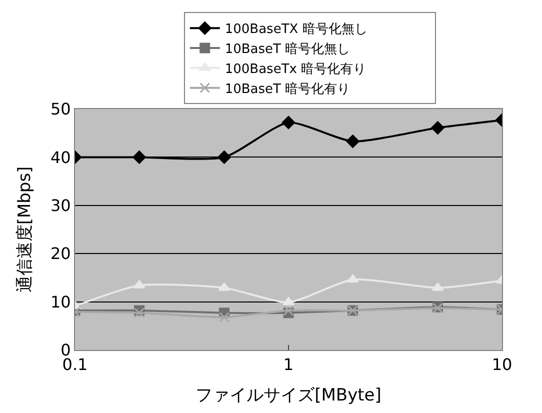 This screenshot has width=542, height=413. What do you see at coordinates (287, 50) in the screenshot?
I see `legend-label: 10BaseT 暗号化無し` at bounding box center [287, 50].